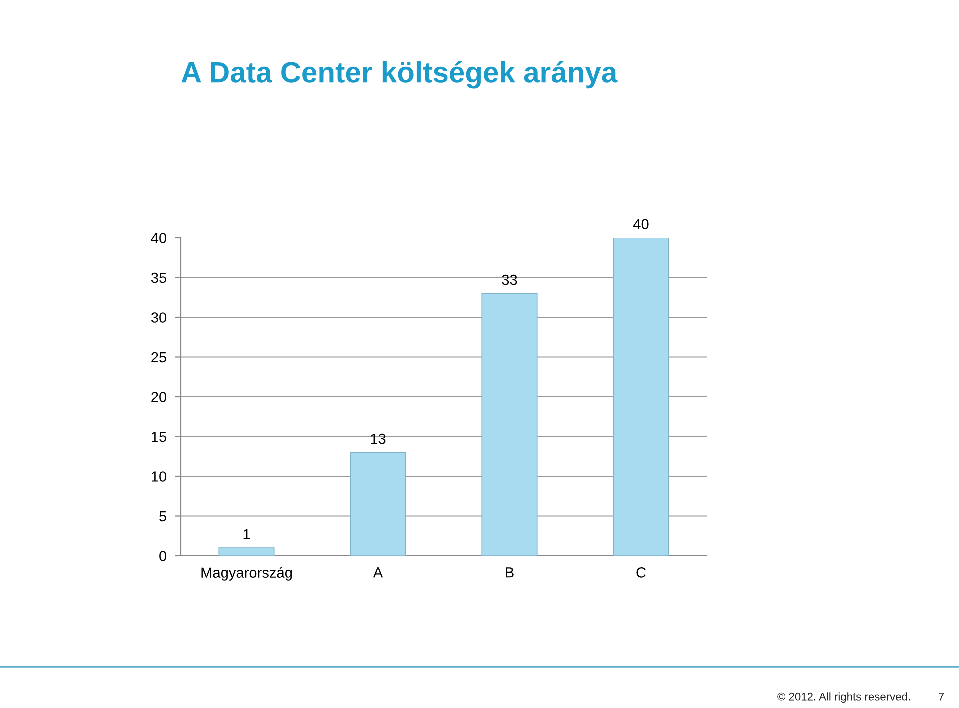 Image resolution: width=959 pixels, height=708 pixels. Describe the element at coordinates (163, 517) in the screenshot. I see `y-tick-label: 5` at that location.